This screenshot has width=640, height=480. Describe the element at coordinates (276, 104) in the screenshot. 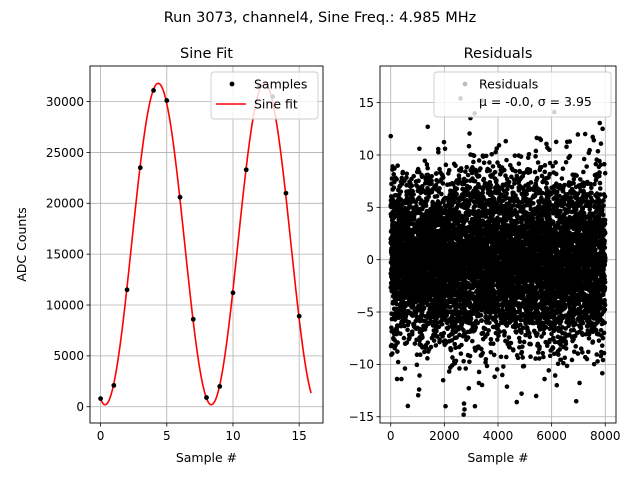

I see `legend-sine-fit-label: Sine fit` at that location.